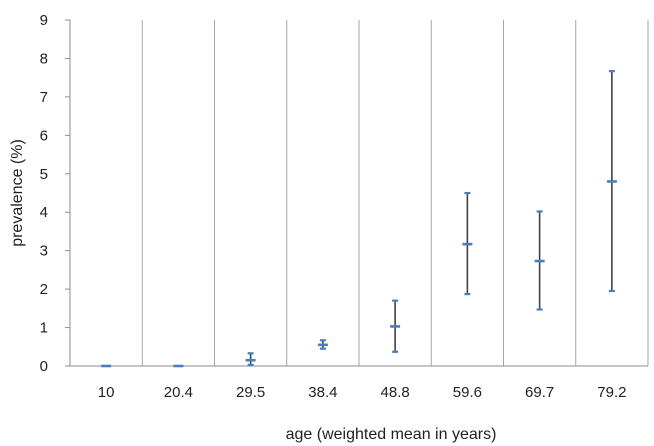 This screenshot has height=446, width=654. What do you see at coordinates (44, 174) in the screenshot?
I see `y-tick-label: 5` at bounding box center [44, 174].